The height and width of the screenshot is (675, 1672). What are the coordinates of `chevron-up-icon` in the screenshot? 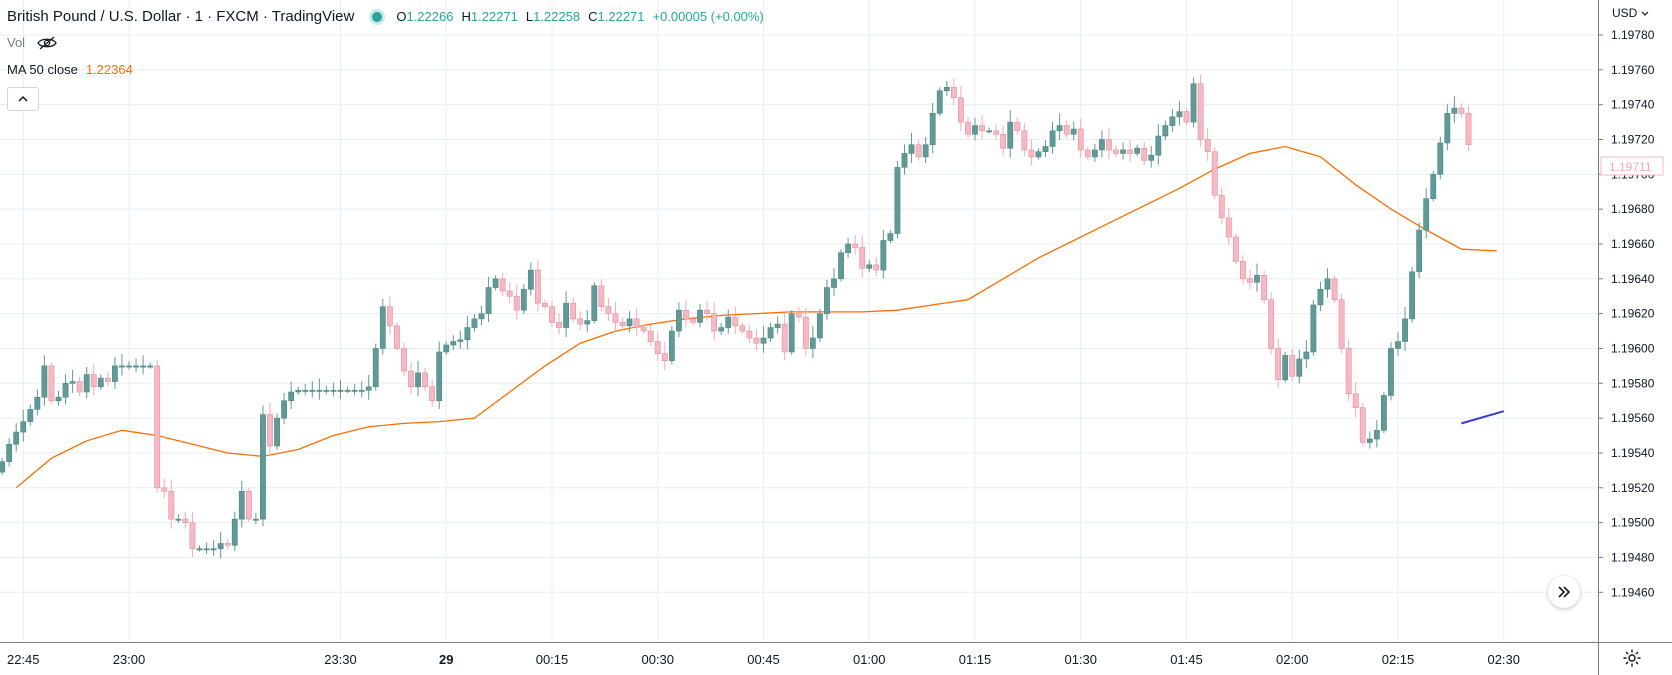 It's located at (23, 98).